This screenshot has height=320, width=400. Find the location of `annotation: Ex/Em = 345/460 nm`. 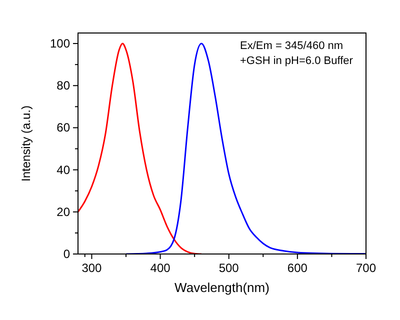

annotation: Ex/Em = 345/460 nm is located at coordinates (292, 46).